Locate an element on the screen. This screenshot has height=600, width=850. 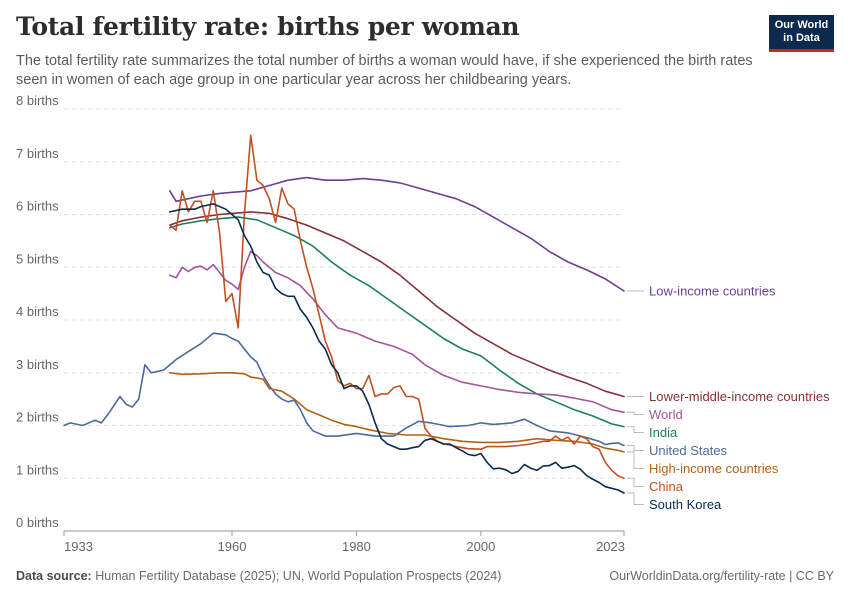
series-label-2: India is located at coordinates (663, 432).